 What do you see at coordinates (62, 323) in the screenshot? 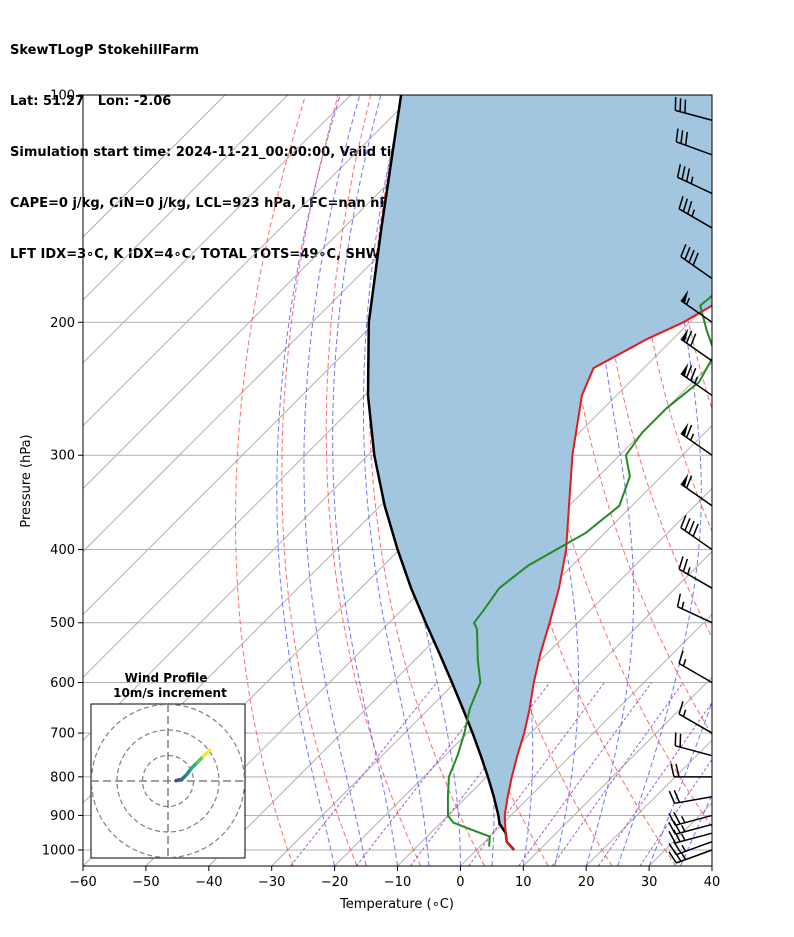
I see `y-tick-label: 200` at bounding box center [62, 323].